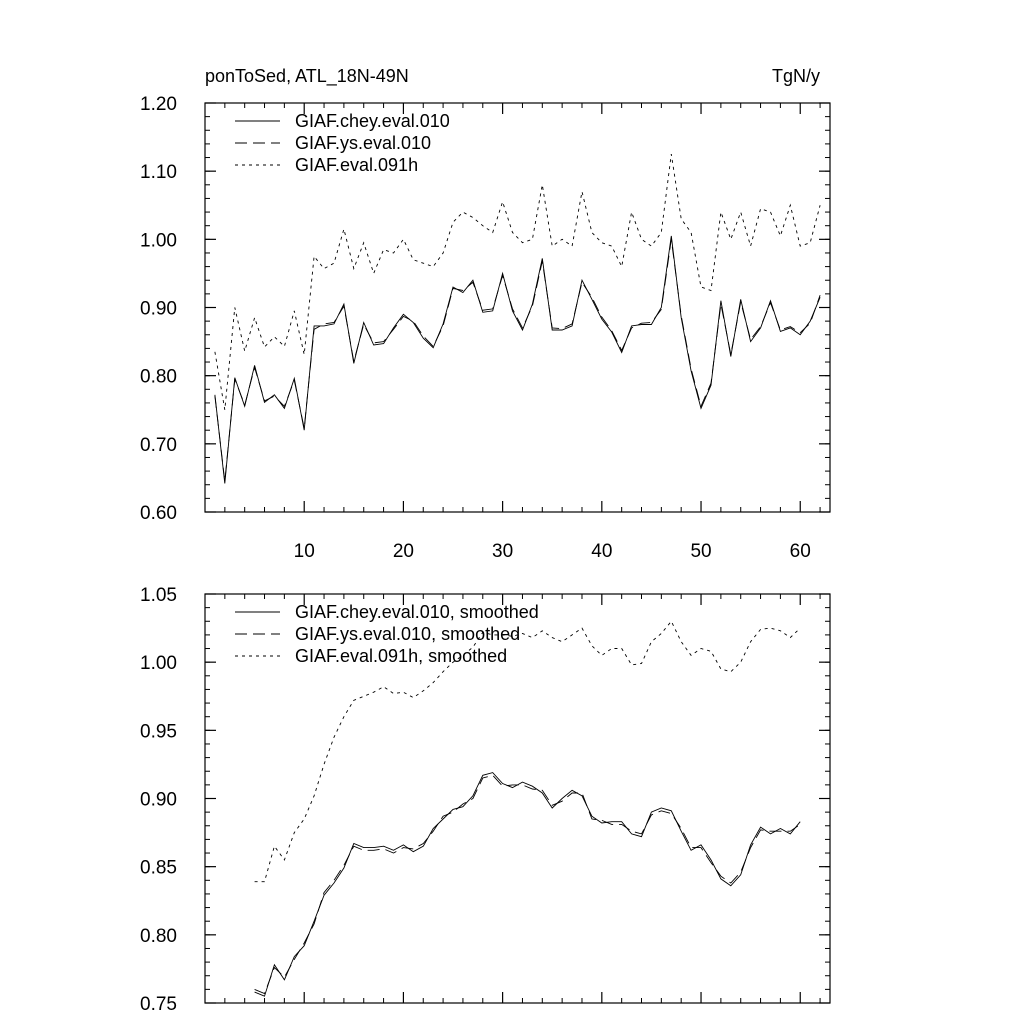 This screenshot has height=1024, width=1024. Describe the element at coordinates (158, 595) in the screenshot. I see `y-tick-label: 1.05` at that location.